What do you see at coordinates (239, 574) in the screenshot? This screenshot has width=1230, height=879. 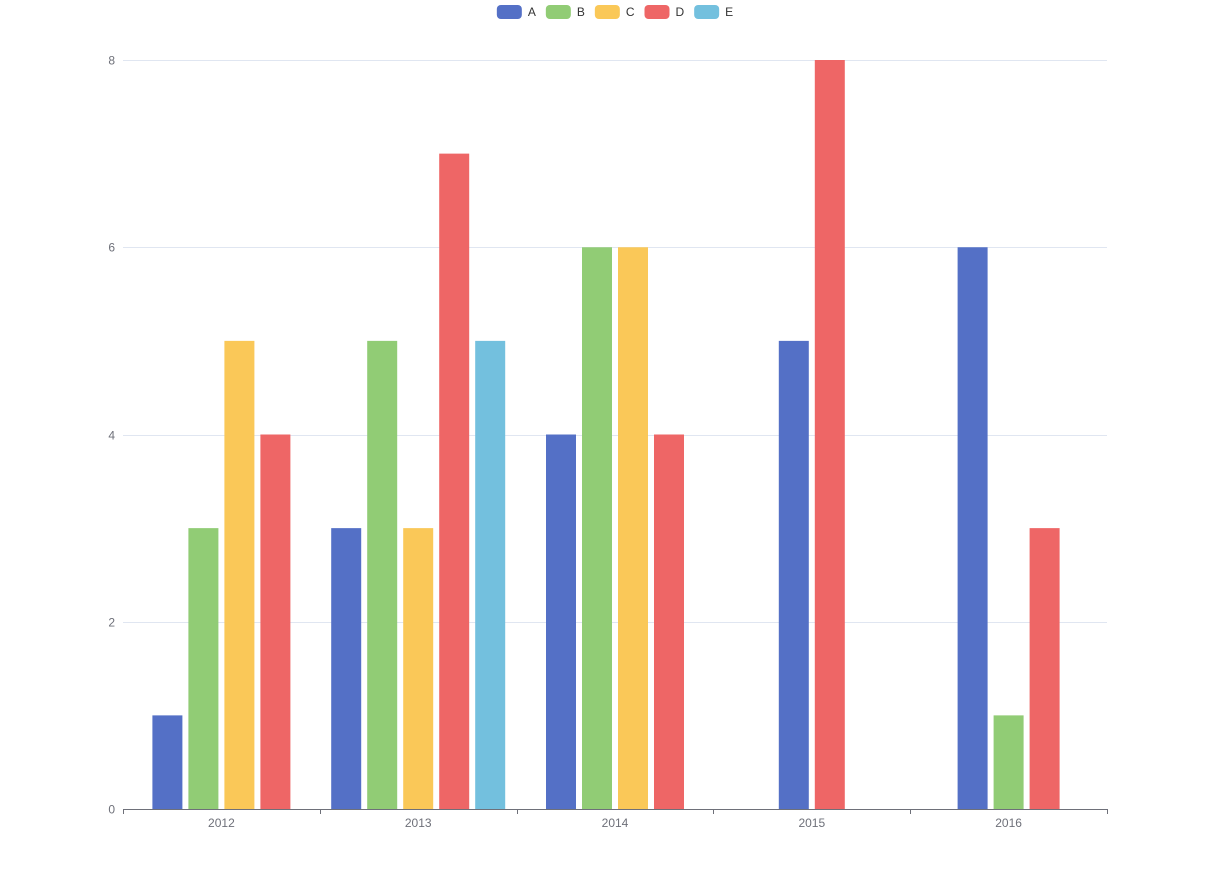 I see `bar-c-2012` at bounding box center [239, 574].